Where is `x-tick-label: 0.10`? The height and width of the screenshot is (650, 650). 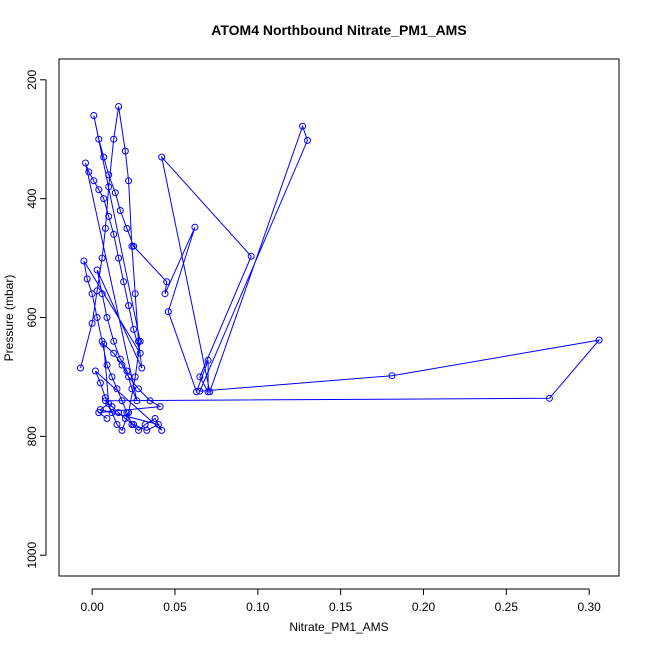
x-tick-label: 0.10 is located at coordinates (258, 607).